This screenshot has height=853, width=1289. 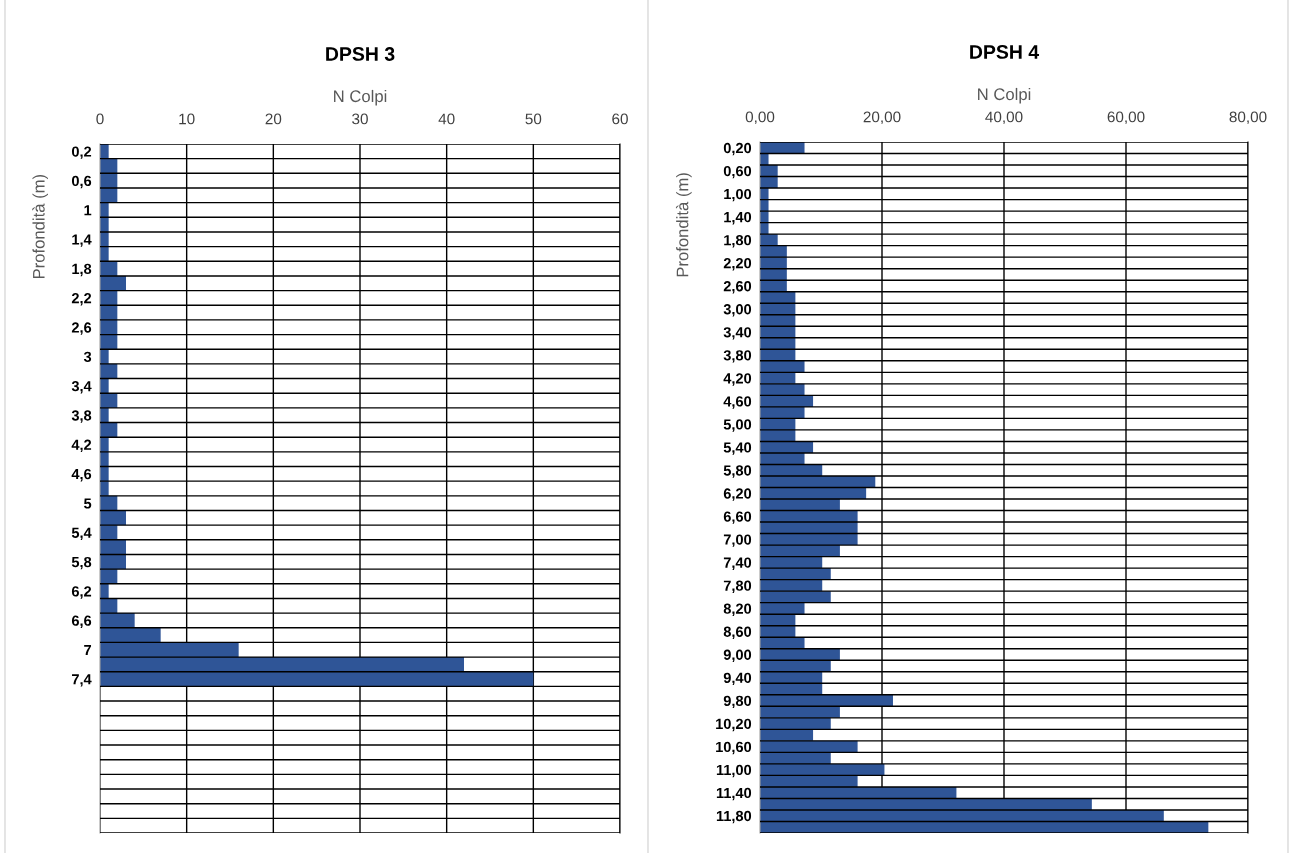 I want to click on y-tick-label: 3,8, so click(x=81, y=416).